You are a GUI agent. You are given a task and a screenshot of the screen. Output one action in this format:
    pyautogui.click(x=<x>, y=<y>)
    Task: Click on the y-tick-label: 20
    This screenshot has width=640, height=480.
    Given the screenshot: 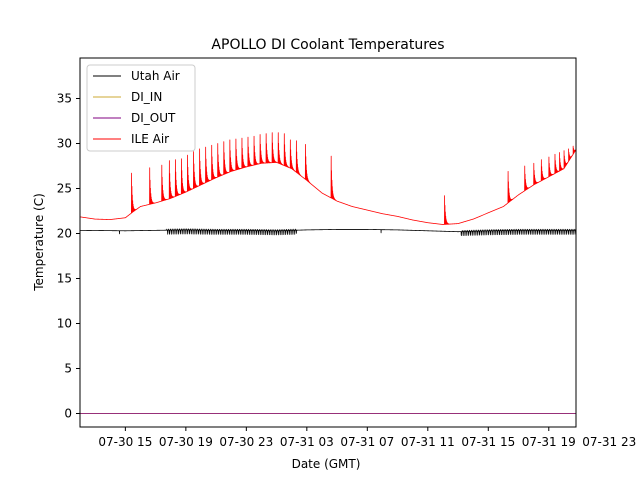 What is the action you would take?
    pyautogui.click(x=64, y=234)
    